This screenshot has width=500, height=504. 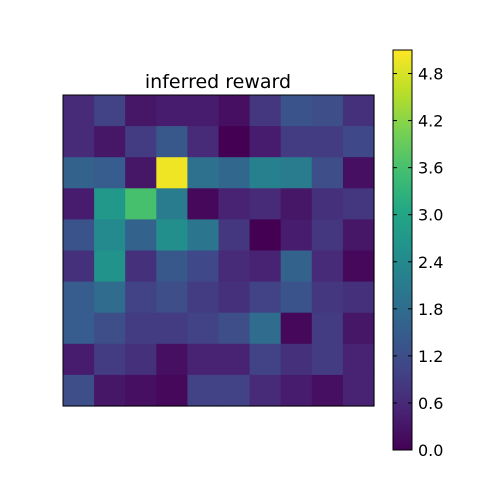 I want to click on colorbar-tick-label: 0.6, so click(x=430, y=403).